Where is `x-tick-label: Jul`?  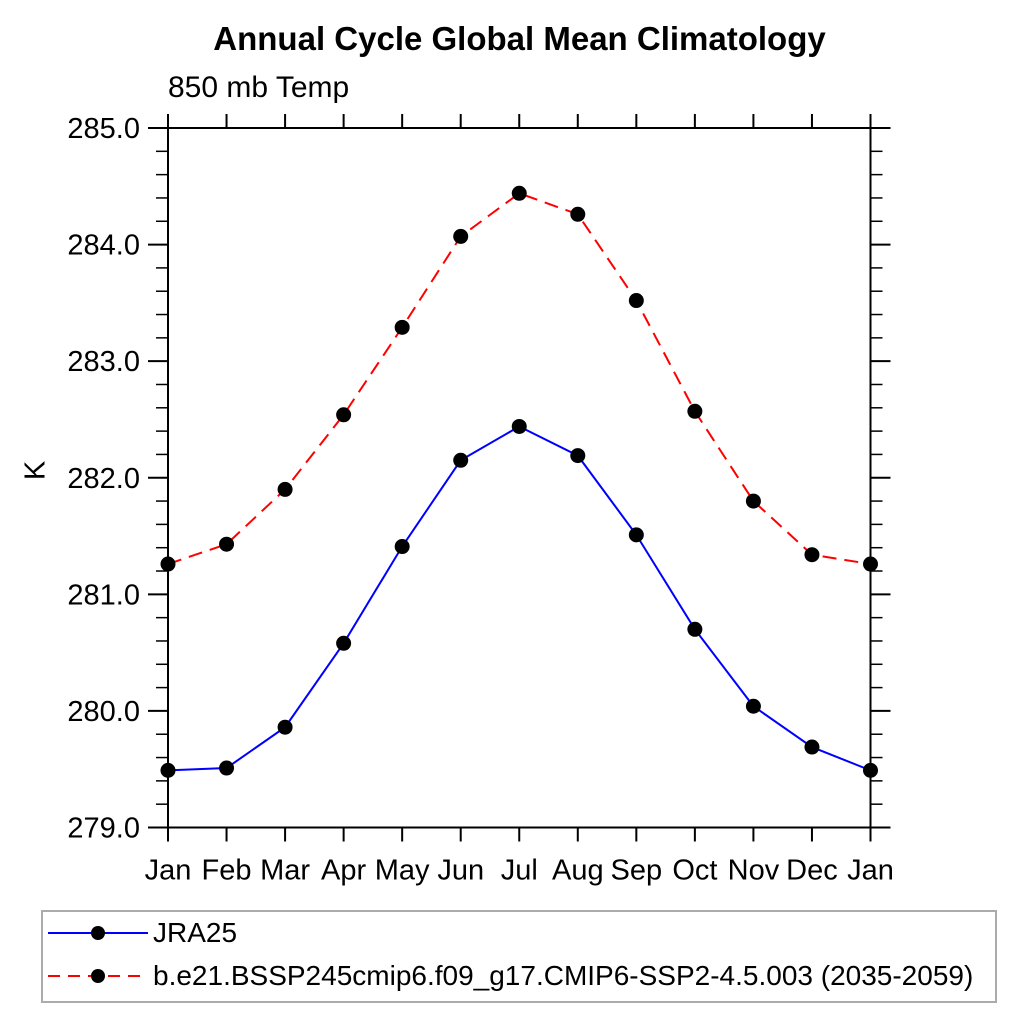 x-tick-label: Jul is located at coordinates (519, 871).